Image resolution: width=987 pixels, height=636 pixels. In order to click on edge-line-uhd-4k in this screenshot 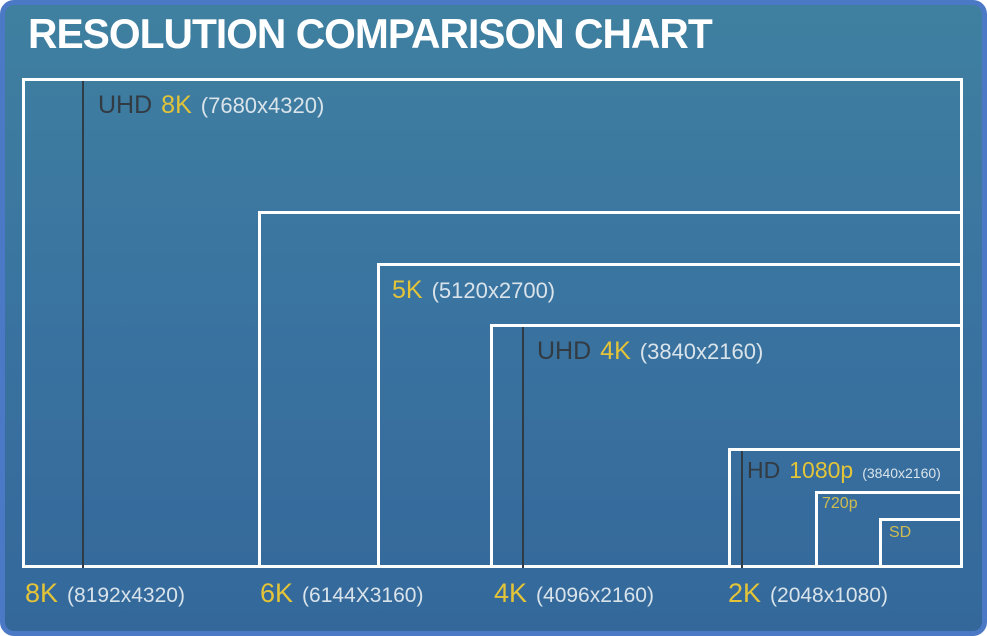, I will do `click(523, 447)`.